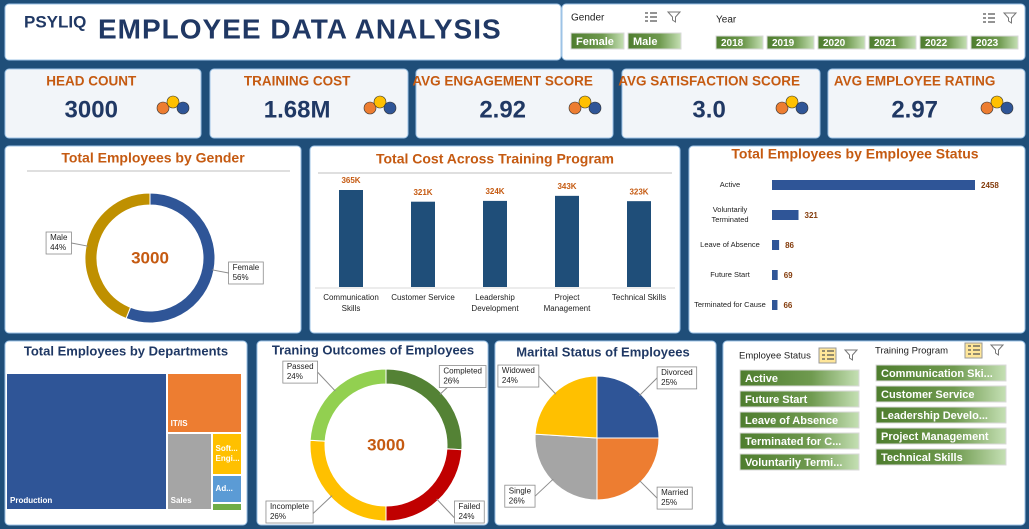 Image resolution: width=1029 pixels, height=529 pixels. I want to click on slicer-button-label: Future Start, so click(776, 400).